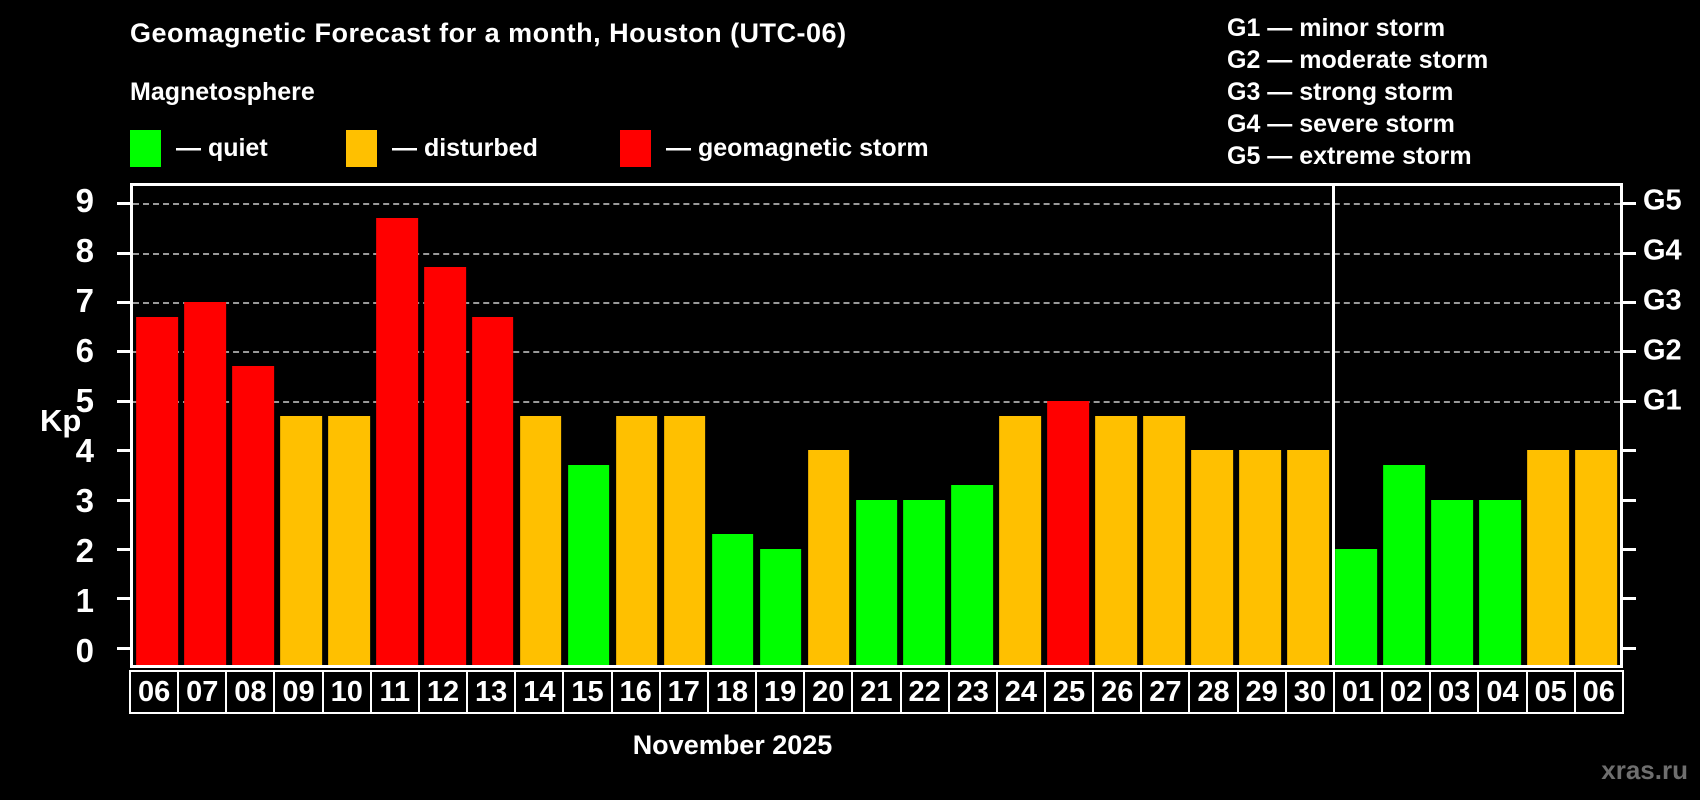 Image resolution: width=1700 pixels, height=800 pixels. I want to click on kp-tick-label-1: 1, so click(84, 600).